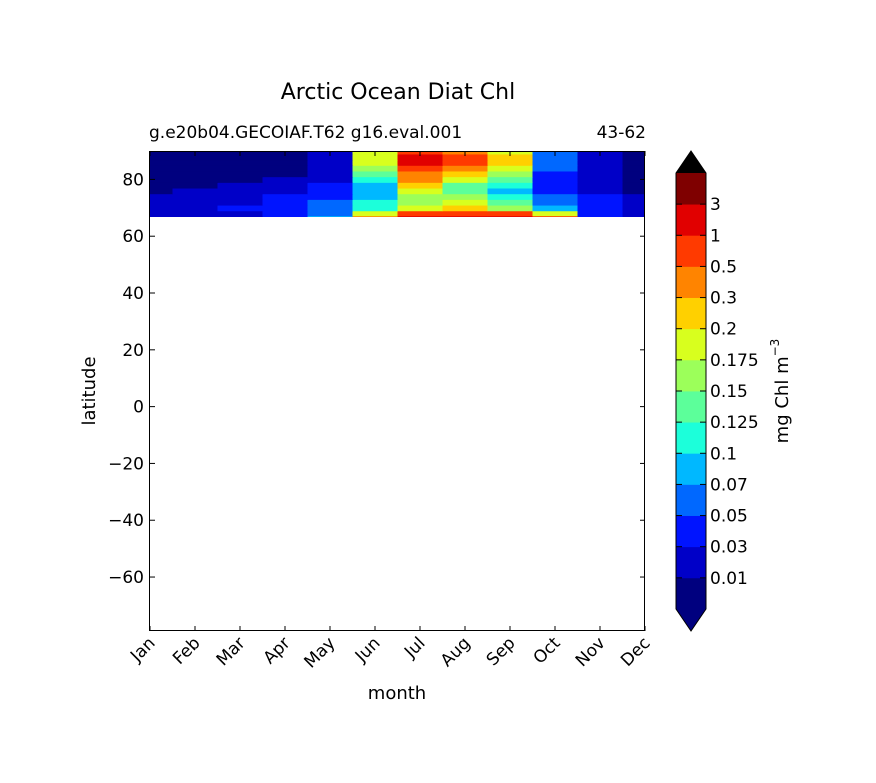 The image size is (876, 783). Describe the element at coordinates (414, 647) in the screenshot. I see `x-tick-label: Jul` at that location.